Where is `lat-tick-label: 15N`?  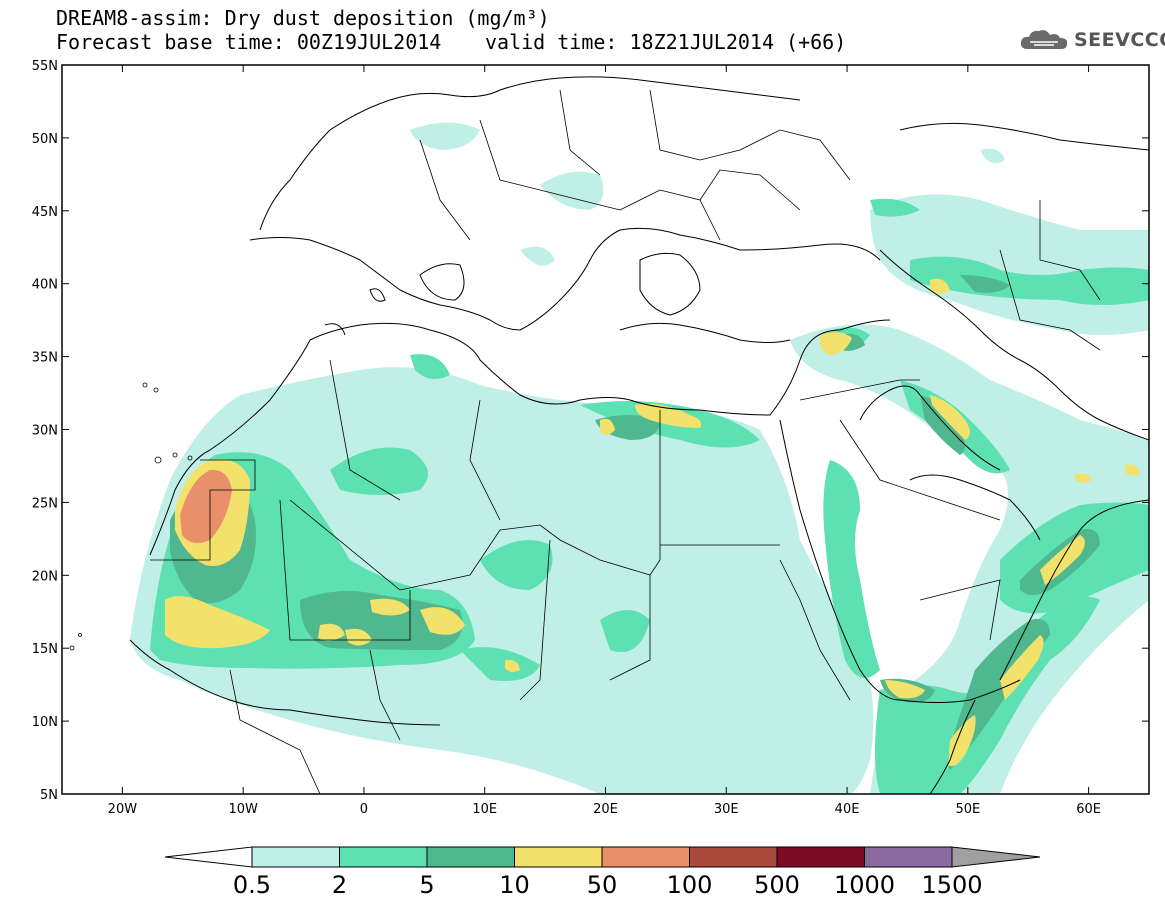
lat-tick-label: 15N is located at coordinates (45, 649).